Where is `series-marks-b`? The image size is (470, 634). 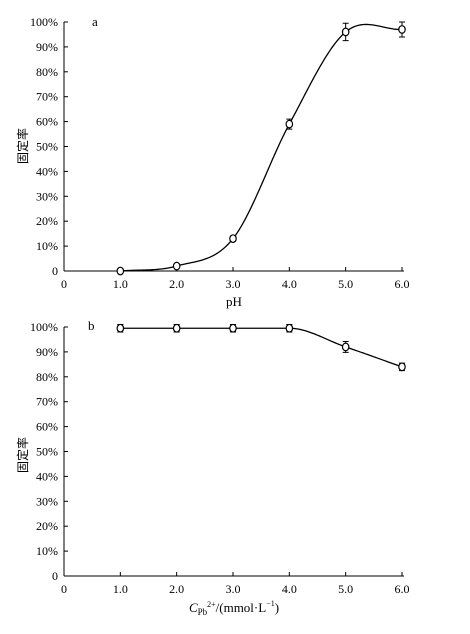 series-marks-b is located at coordinates (261, 347).